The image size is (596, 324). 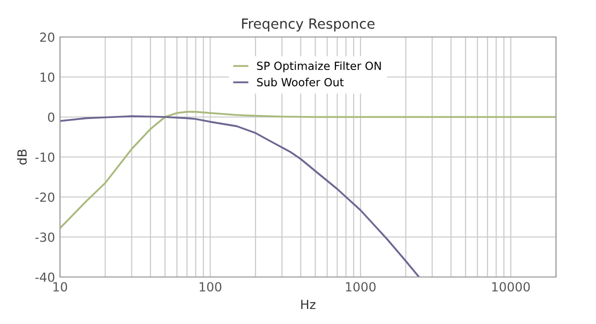 I want to click on y-tick-label: -10, so click(x=44, y=157).